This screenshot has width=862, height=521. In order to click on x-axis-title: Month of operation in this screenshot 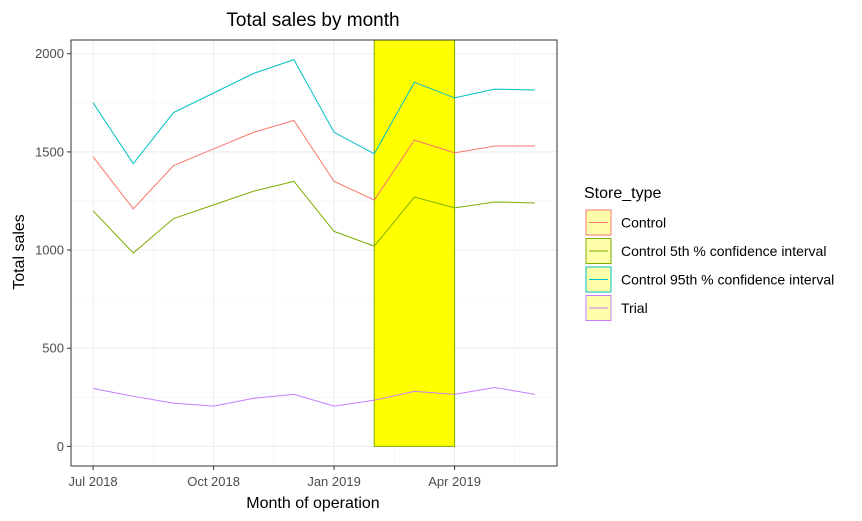, I will do `click(312, 503)`.